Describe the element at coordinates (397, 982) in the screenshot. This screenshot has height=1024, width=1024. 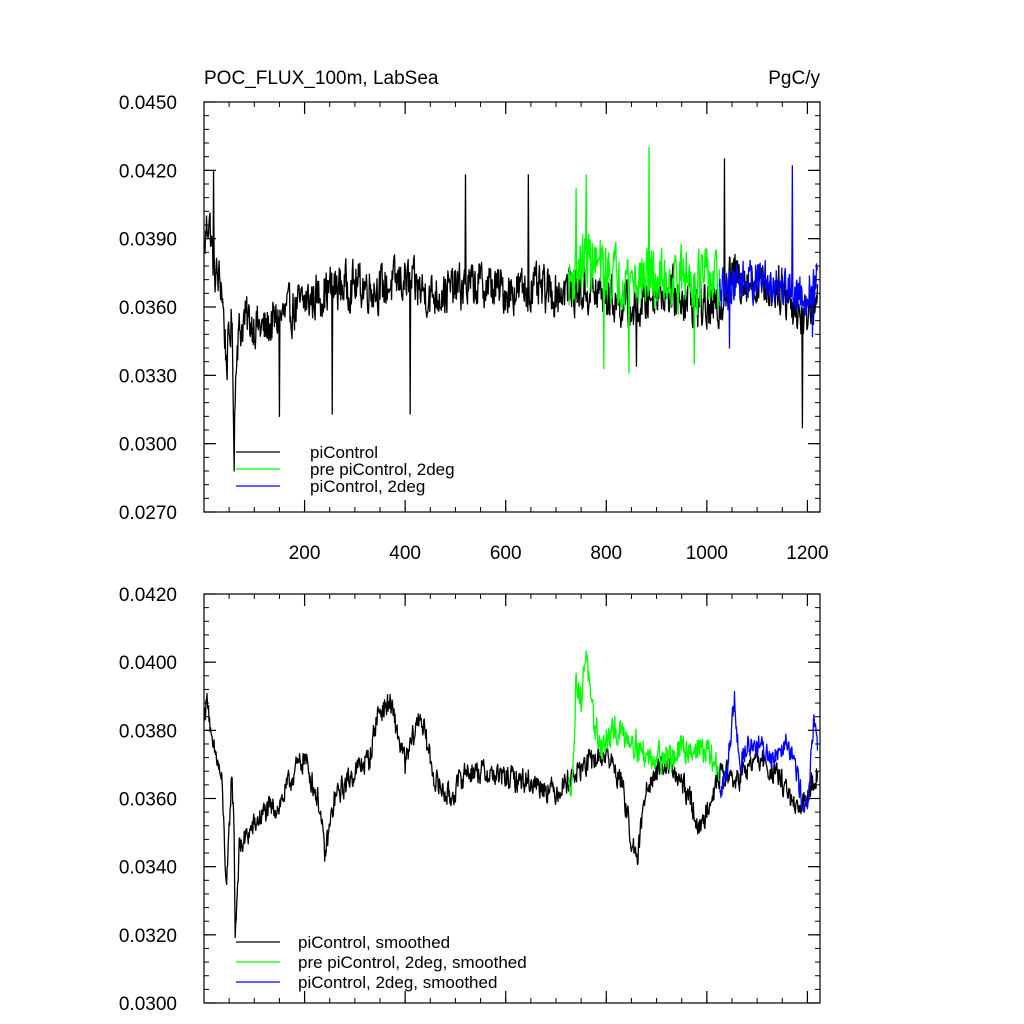
I see `legend-label: piControl, 2deg, smoothed` at that location.